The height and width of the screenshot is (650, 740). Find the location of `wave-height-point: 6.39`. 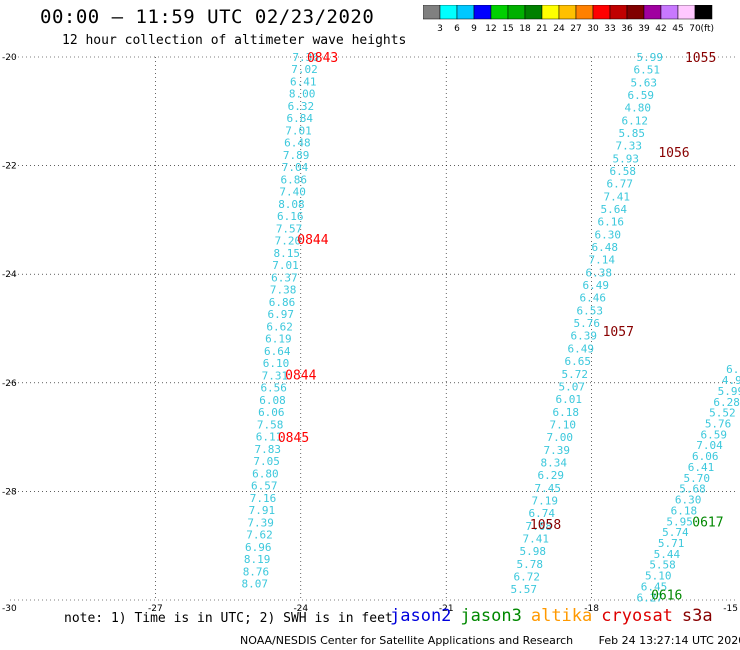

wave-height-point: 6.39 is located at coordinates (584, 336).